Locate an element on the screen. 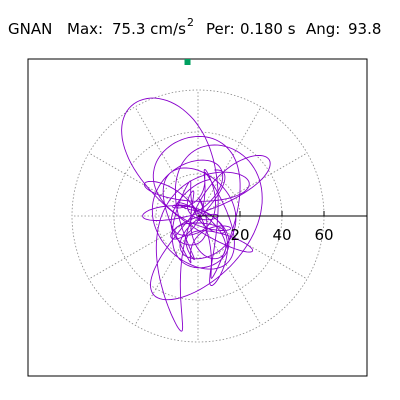  period-value: 0.180 s is located at coordinates (268, 29).